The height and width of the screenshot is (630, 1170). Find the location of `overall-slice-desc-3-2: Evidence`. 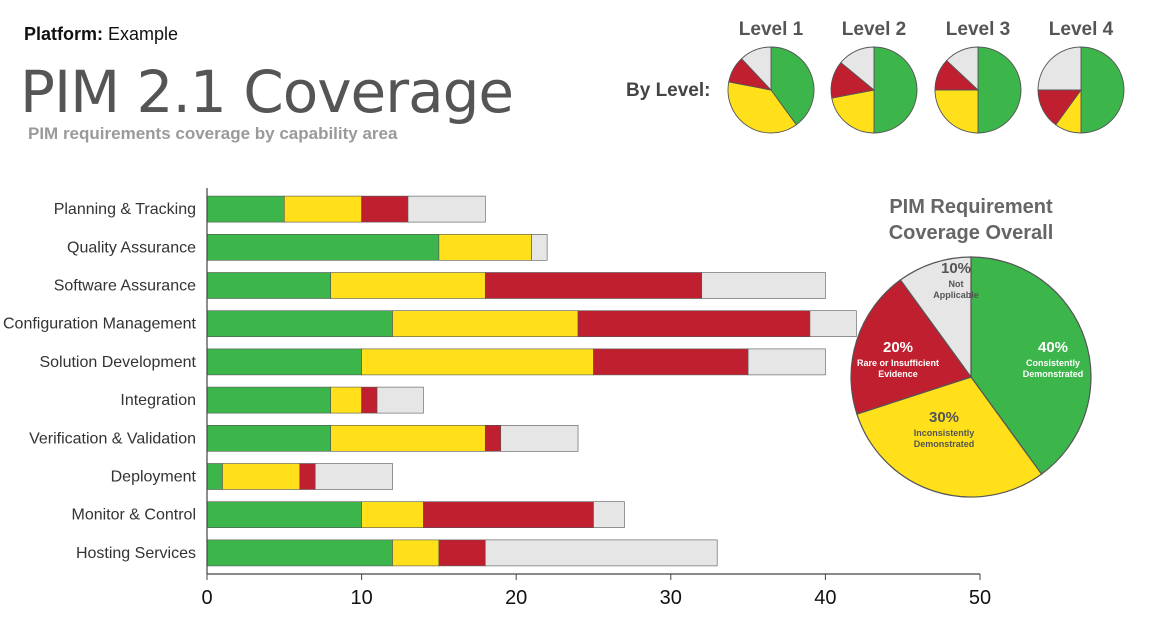

overall-slice-desc-3-2: Evidence is located at coordinates (898, 374).